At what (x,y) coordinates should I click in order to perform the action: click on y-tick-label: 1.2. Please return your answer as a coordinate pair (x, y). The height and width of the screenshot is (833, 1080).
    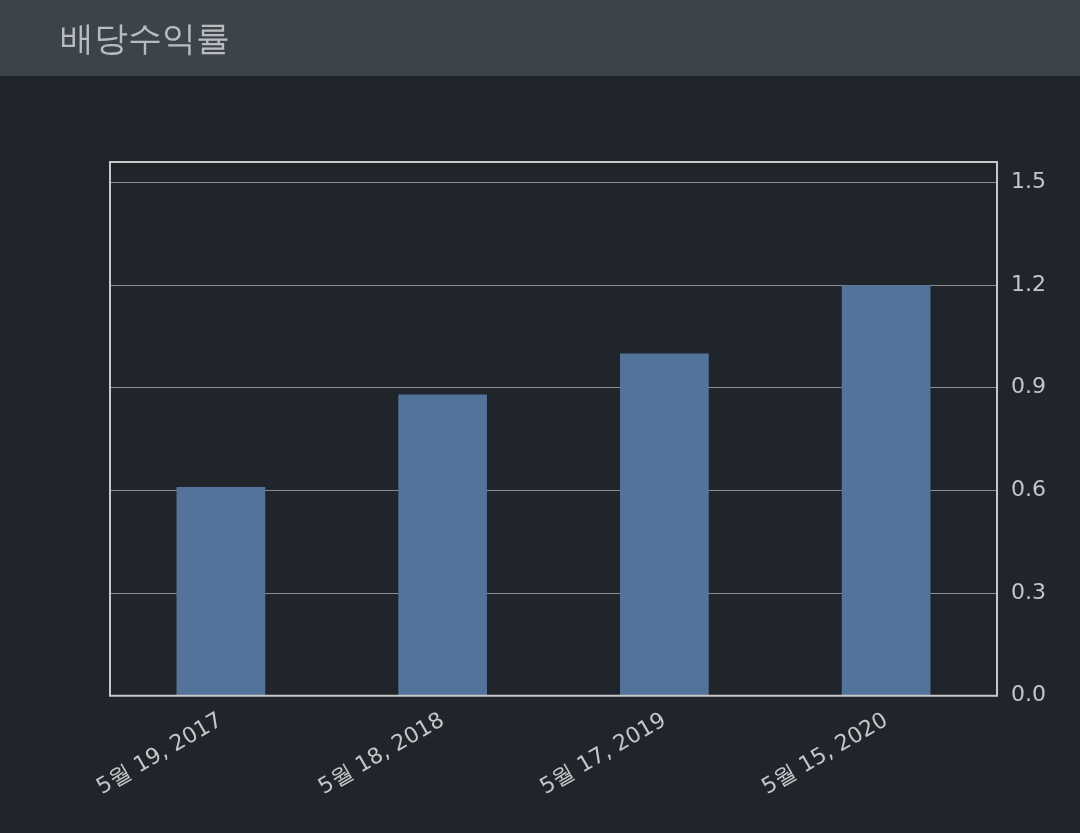
    Looking at the image, I should click on (1029, 283).